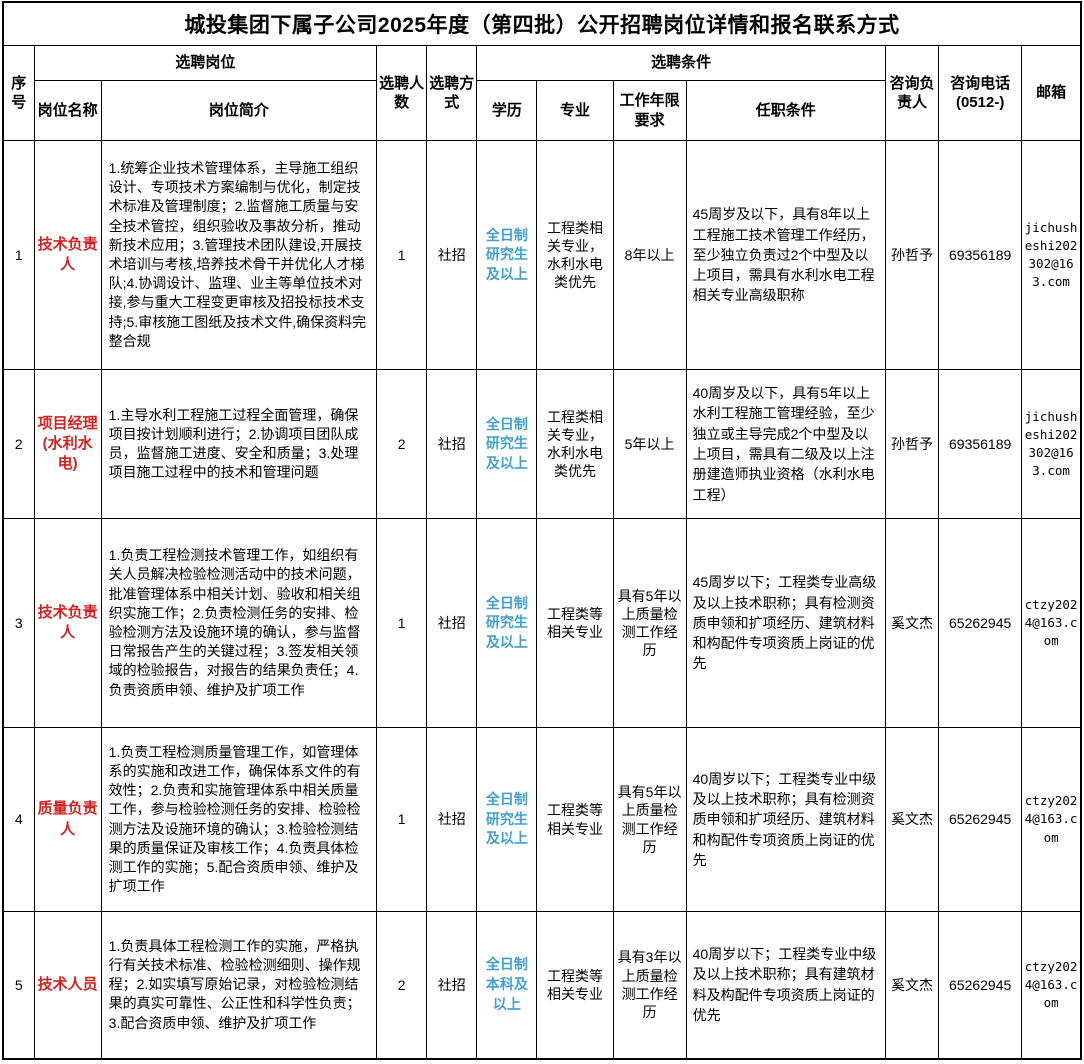 The height and width of the screenshot is (1064, 1084). Describe the element at coordinates (649, 444) in the screenshot. I see `cell-experience: 5年以上` at that location.